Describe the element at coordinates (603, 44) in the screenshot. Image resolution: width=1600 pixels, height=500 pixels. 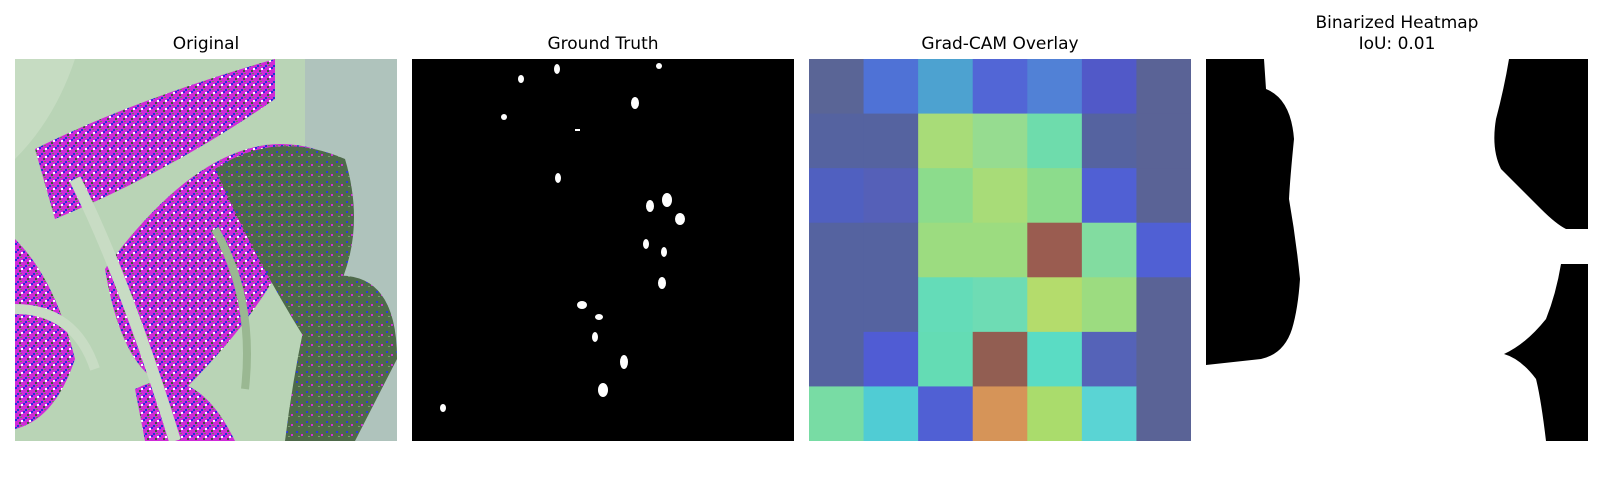
I see `ground-truth-title: Ground Truth` at that location.